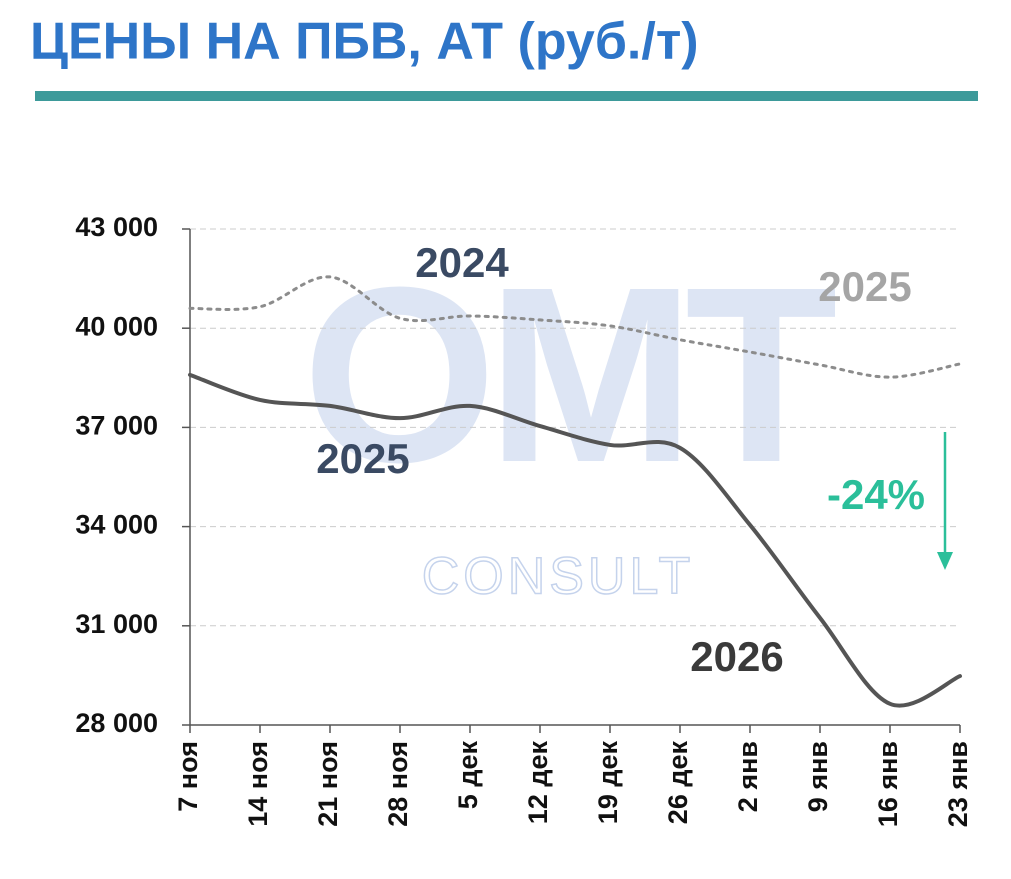 This screenshot has height=879, width=1011. Describe the element at coordinates (558, 577) in the screenshot. I see `watermark: CONSULT` at that location.